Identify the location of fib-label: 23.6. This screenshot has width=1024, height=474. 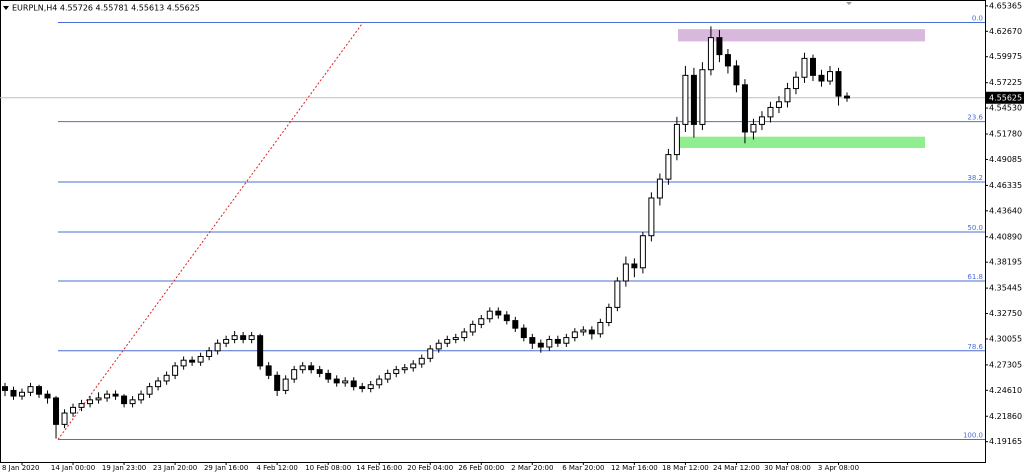
(975, 118).